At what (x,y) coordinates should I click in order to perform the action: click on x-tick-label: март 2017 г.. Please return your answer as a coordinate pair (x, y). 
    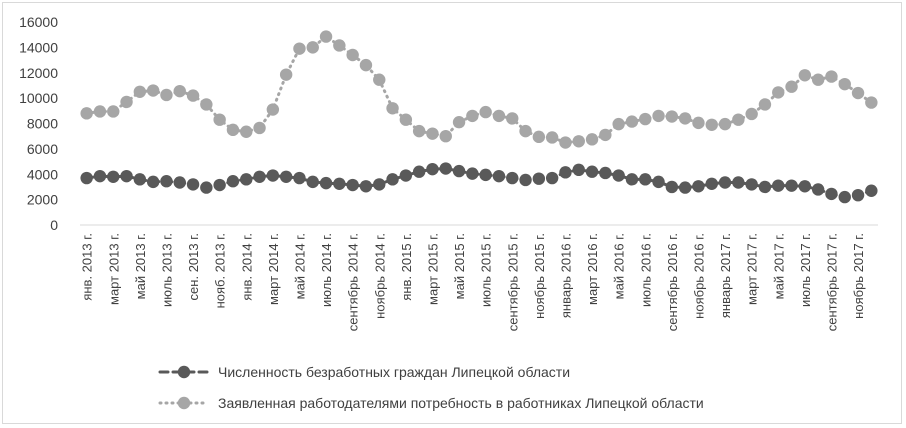
    Looking at the image, I should click on (752, 269).